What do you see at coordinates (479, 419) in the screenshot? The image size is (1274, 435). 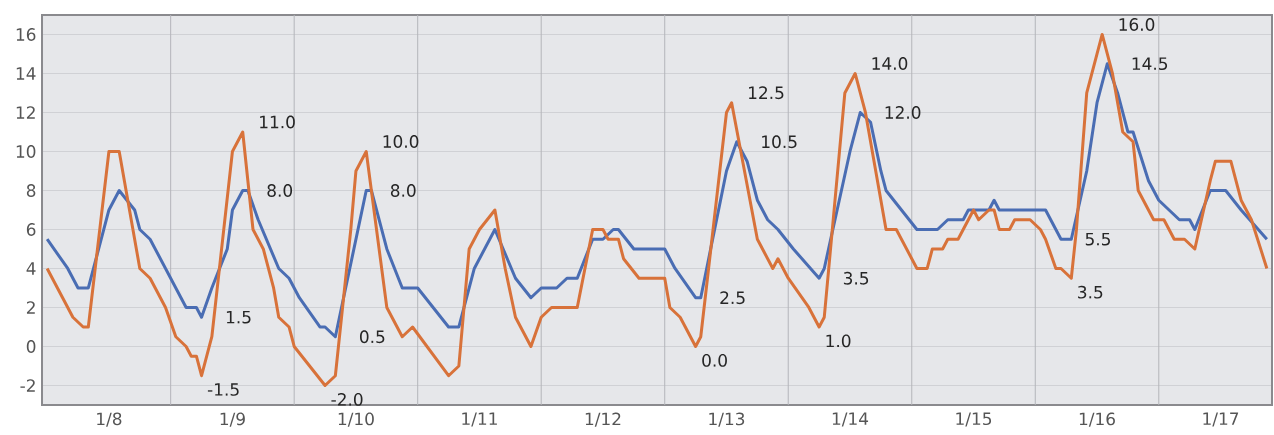 I see `x-tick-label: 1/11` at bounding box center [479, 419].